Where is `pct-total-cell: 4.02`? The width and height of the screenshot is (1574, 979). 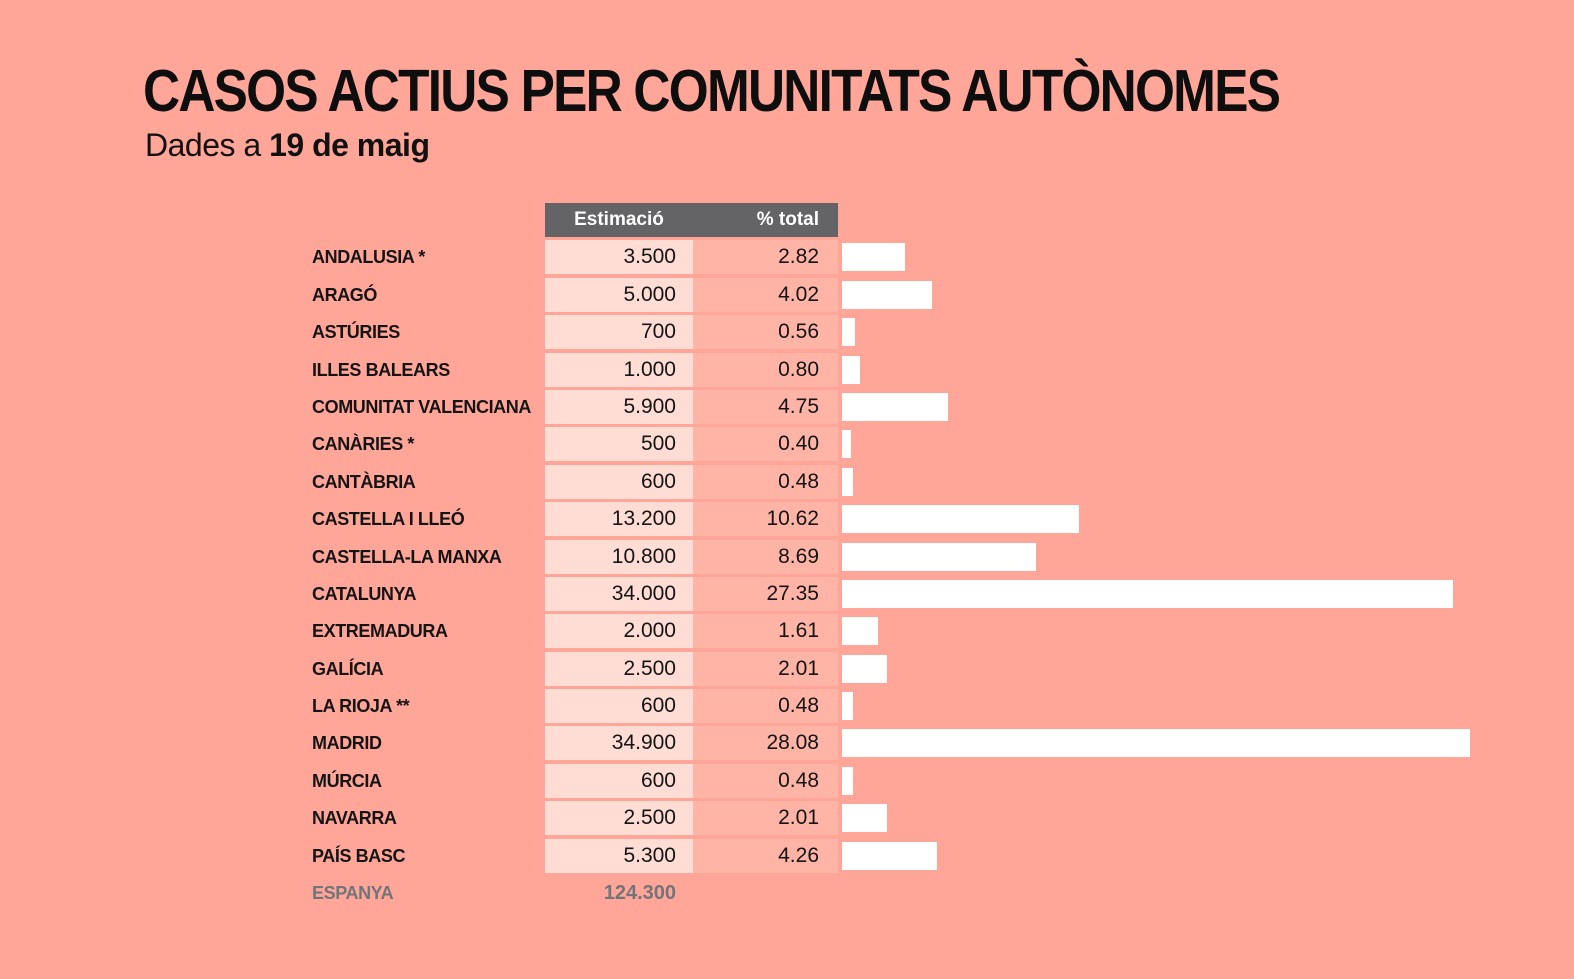 pct-total-cell: 4.02 is located at coordinates (765, 294).